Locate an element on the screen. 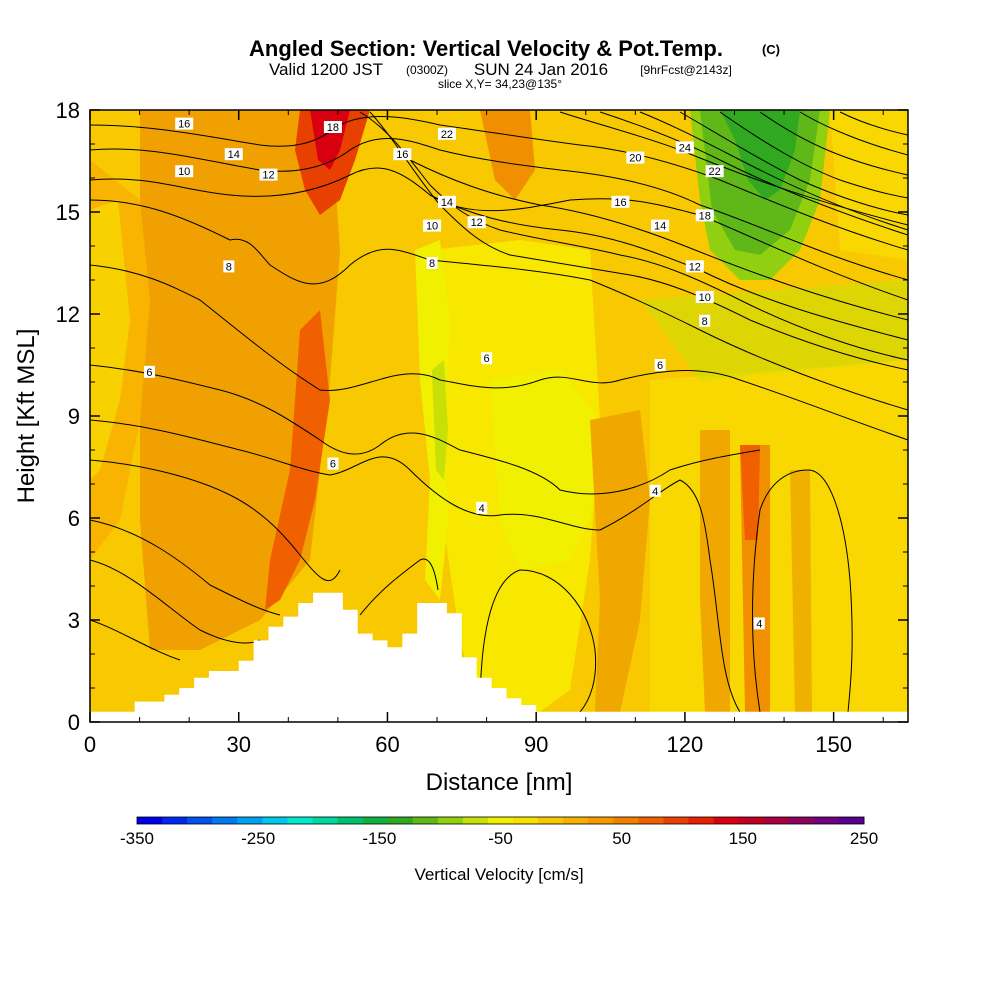 This screenshot has width=1000, height=1000. y-tick-label: 12 is located at coordinates (68, 314).